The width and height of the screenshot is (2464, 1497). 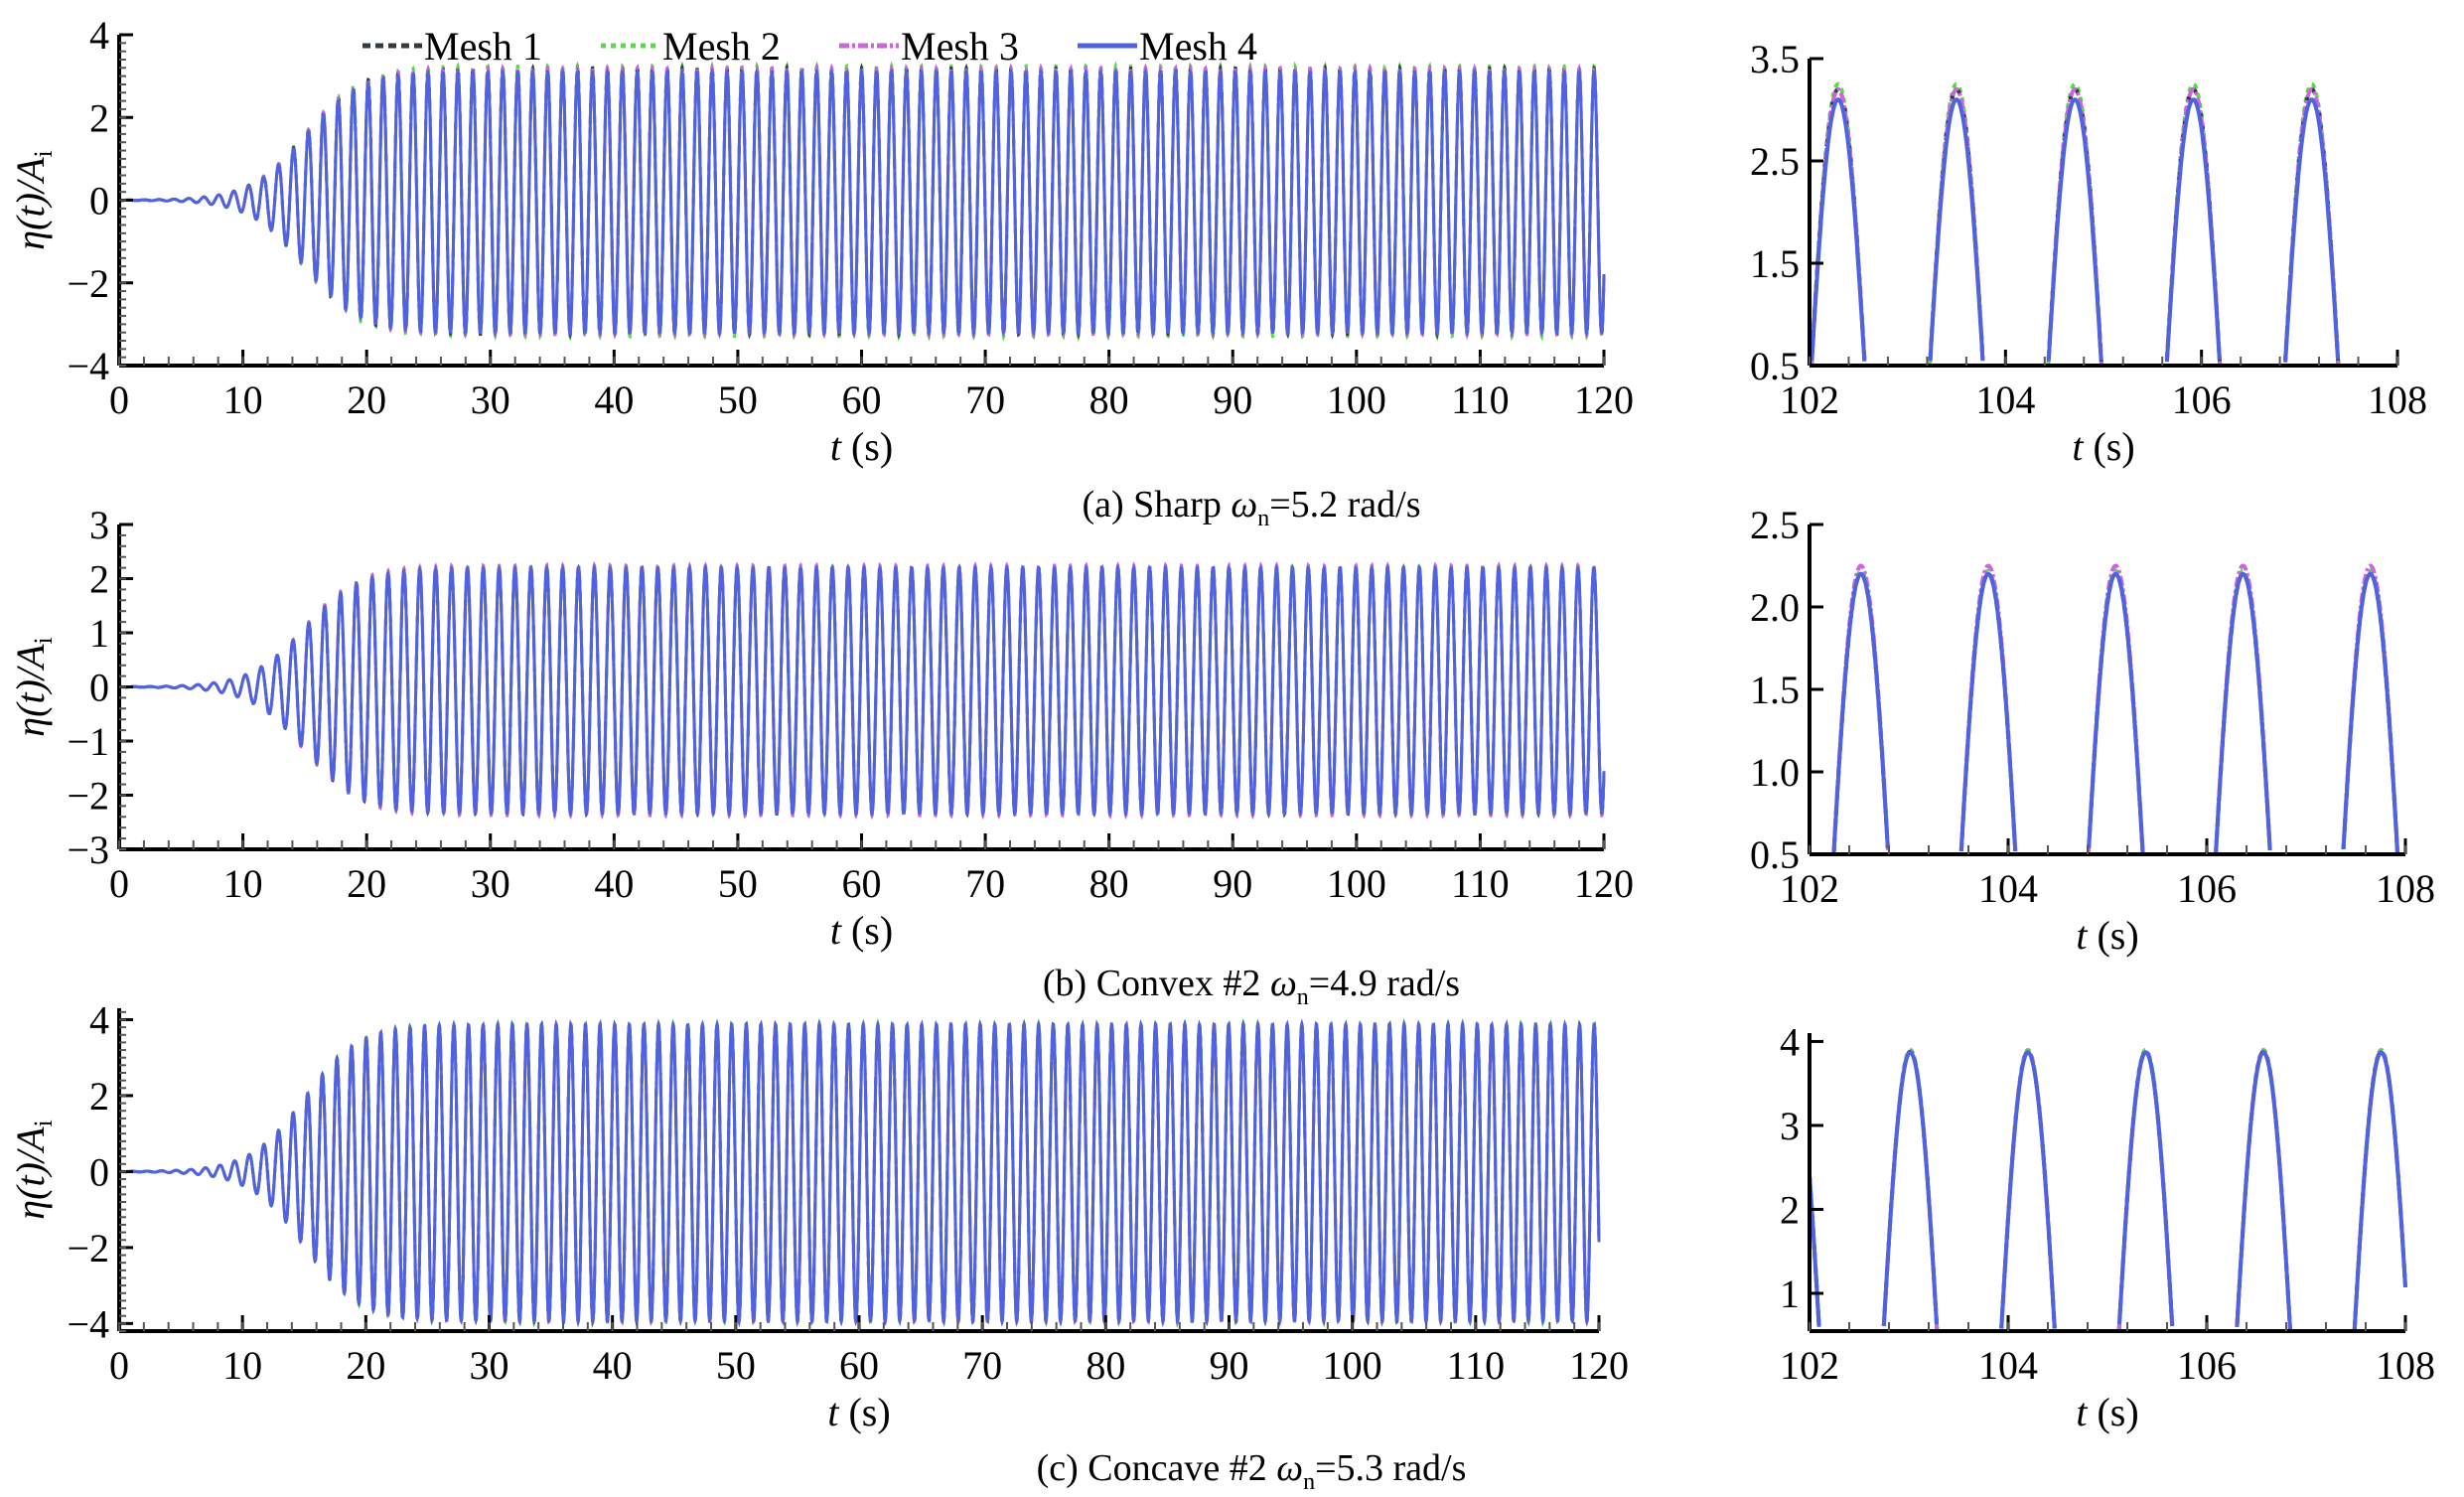 I want to click on legend-label: Mesh 3, so click(x=960, y=46).